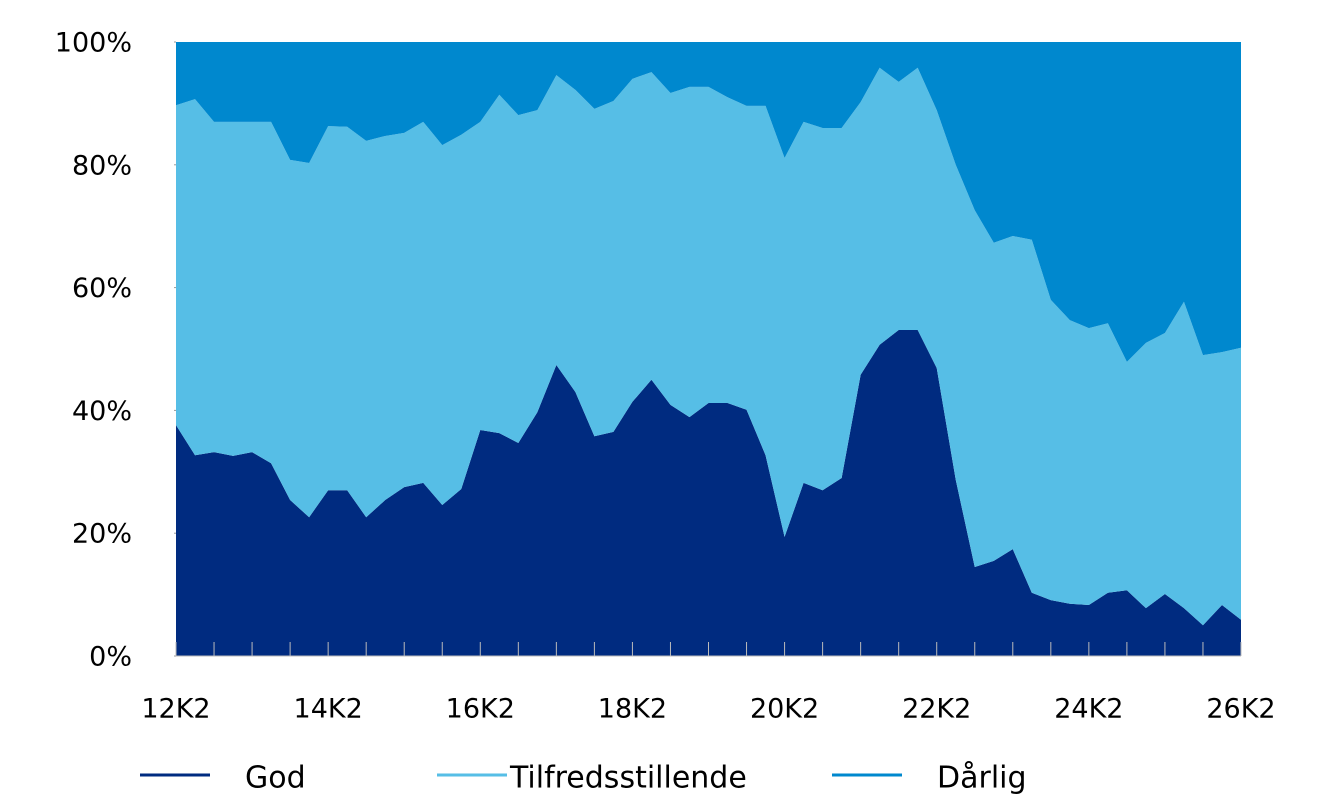 The height and width of the screenshot is (804, 1337). I want to click on legend-label: God, so click(275, 778).